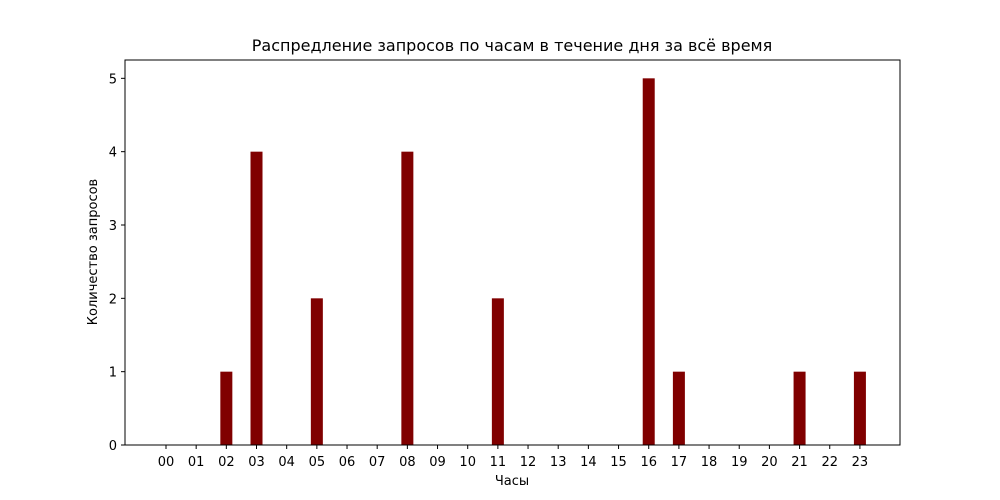 This screenshot has width=1000, height=500. Describe the element at coordinates (117, 263) in the screenshot. I see `y-axis-ticks: 0 1 2 3 4 5` at that location.